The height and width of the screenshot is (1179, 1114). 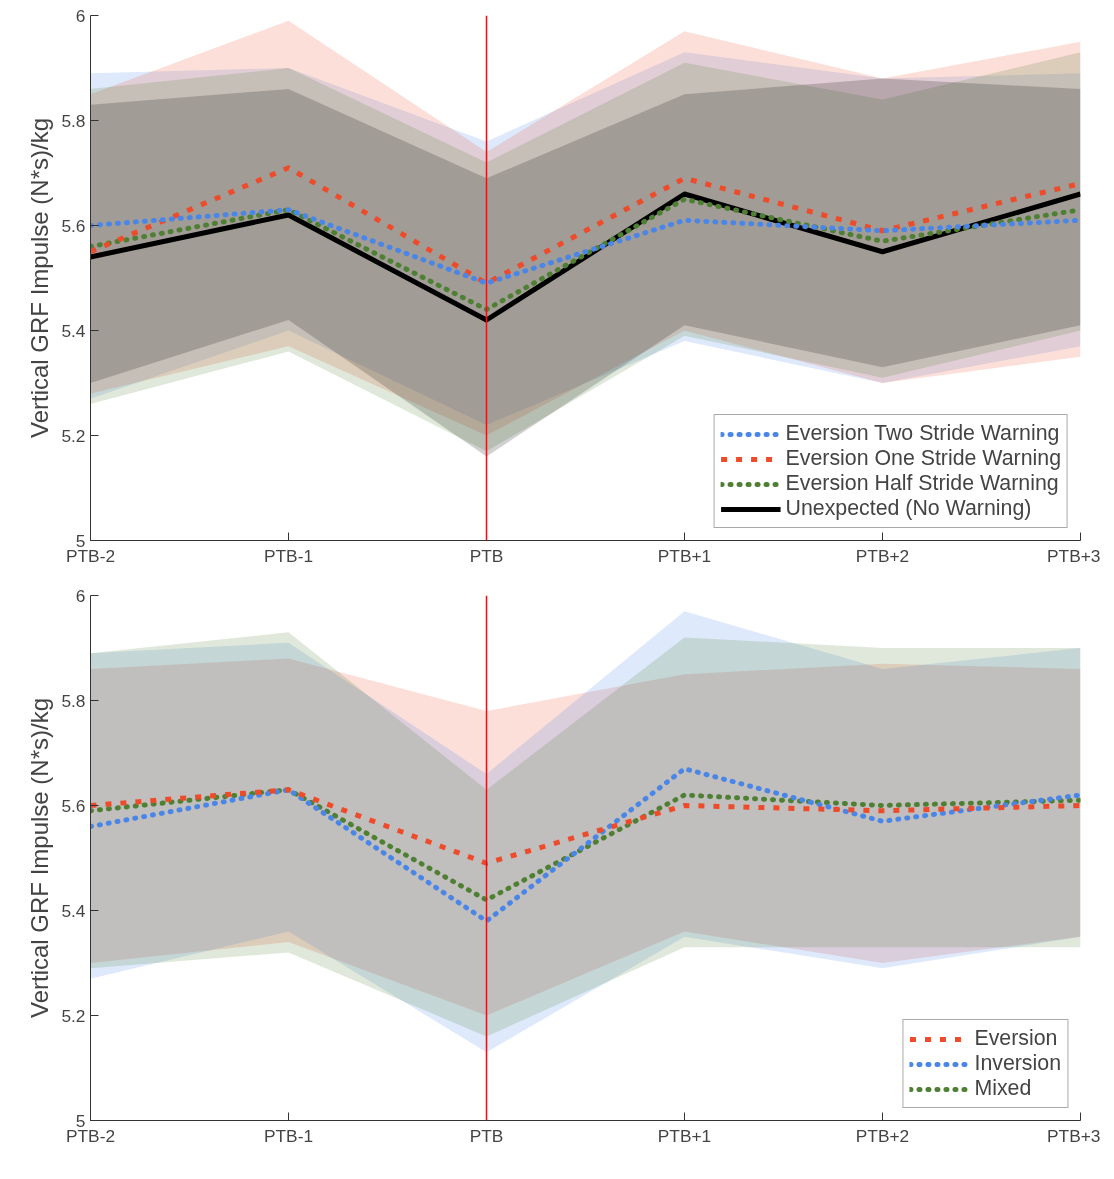 What do you see at coordinates (923, 458) in the screenshot?
I see `legend-label: Eversion One Stride Warning` at bounding box center [923, 458].